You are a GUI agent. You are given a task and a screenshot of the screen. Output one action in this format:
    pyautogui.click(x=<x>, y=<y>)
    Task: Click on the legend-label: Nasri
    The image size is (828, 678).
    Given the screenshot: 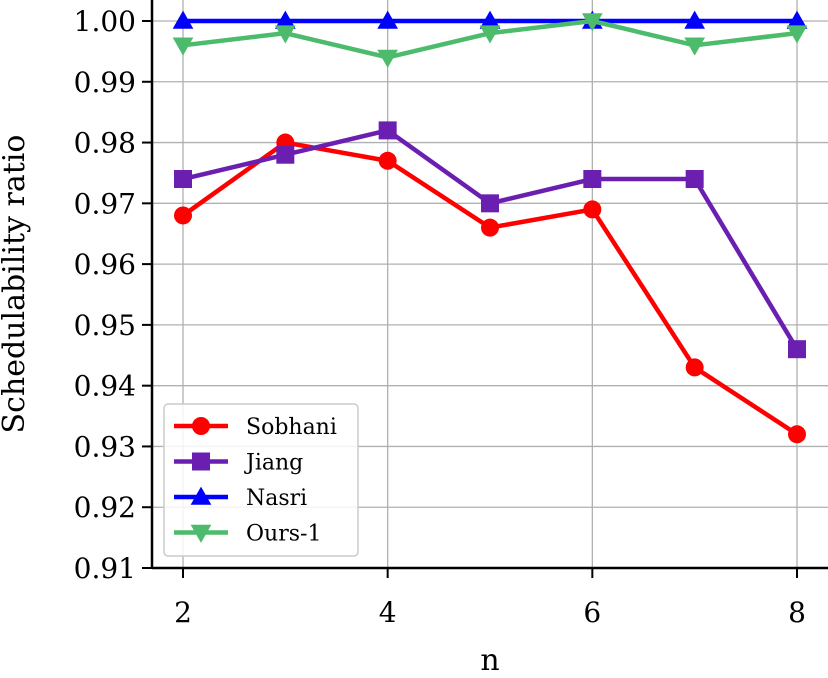 What is the action you would take?
    pyautogui.click(x=276, y=498)
    